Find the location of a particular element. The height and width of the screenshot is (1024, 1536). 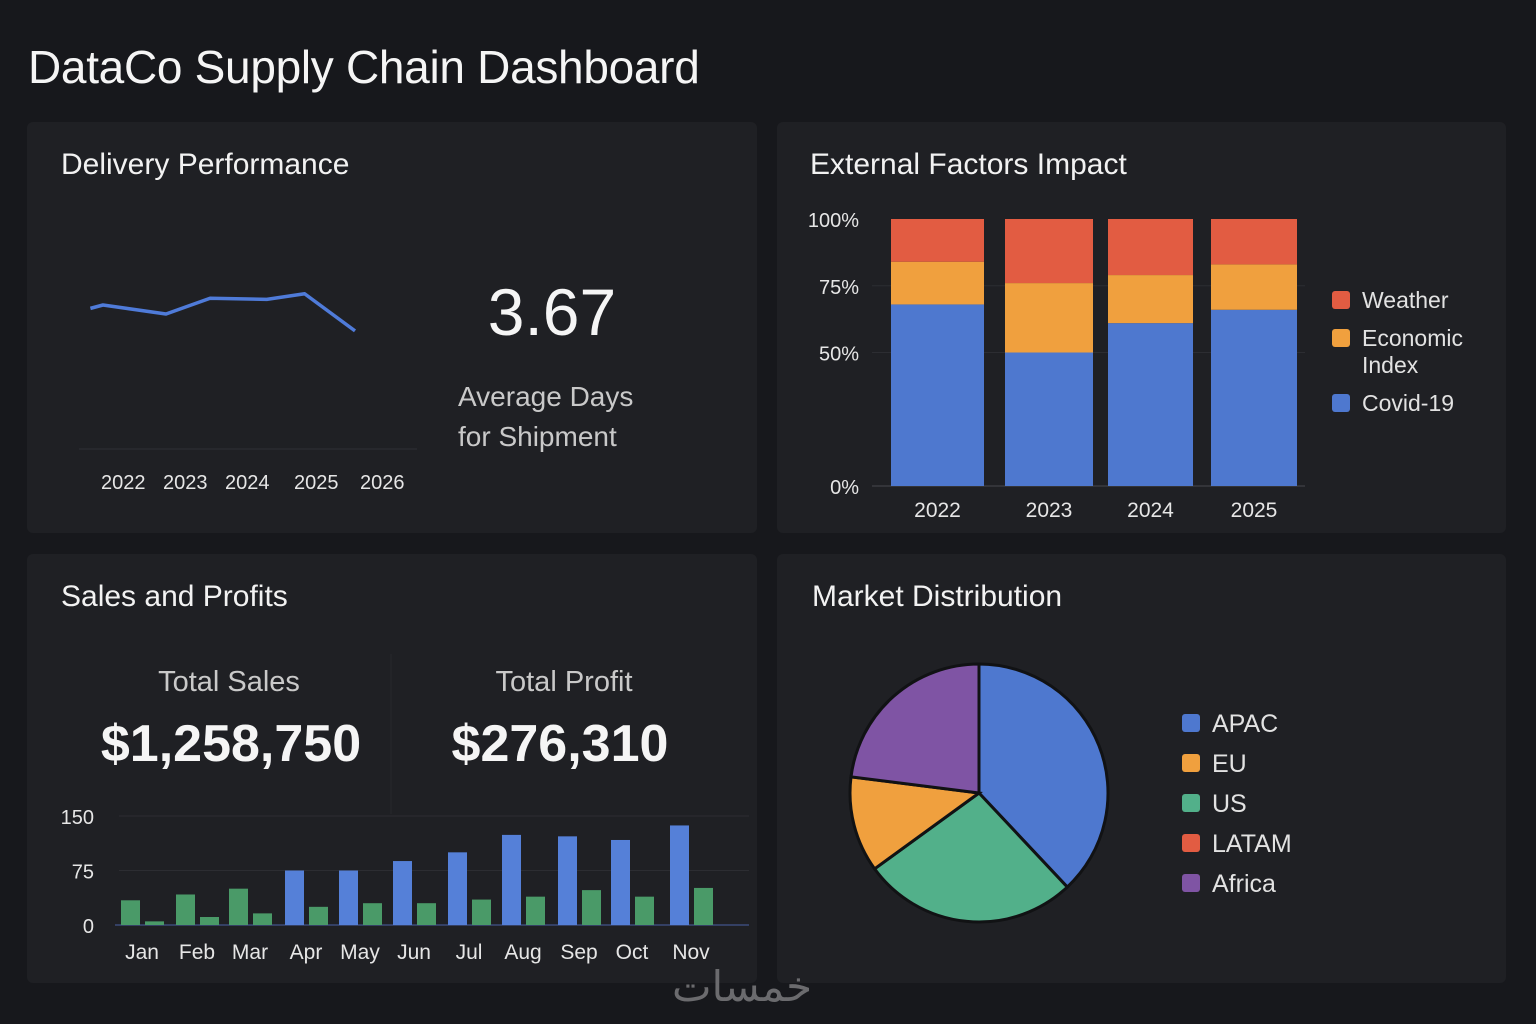

y-tick-label: 50% is located at coordinates (839, 355).